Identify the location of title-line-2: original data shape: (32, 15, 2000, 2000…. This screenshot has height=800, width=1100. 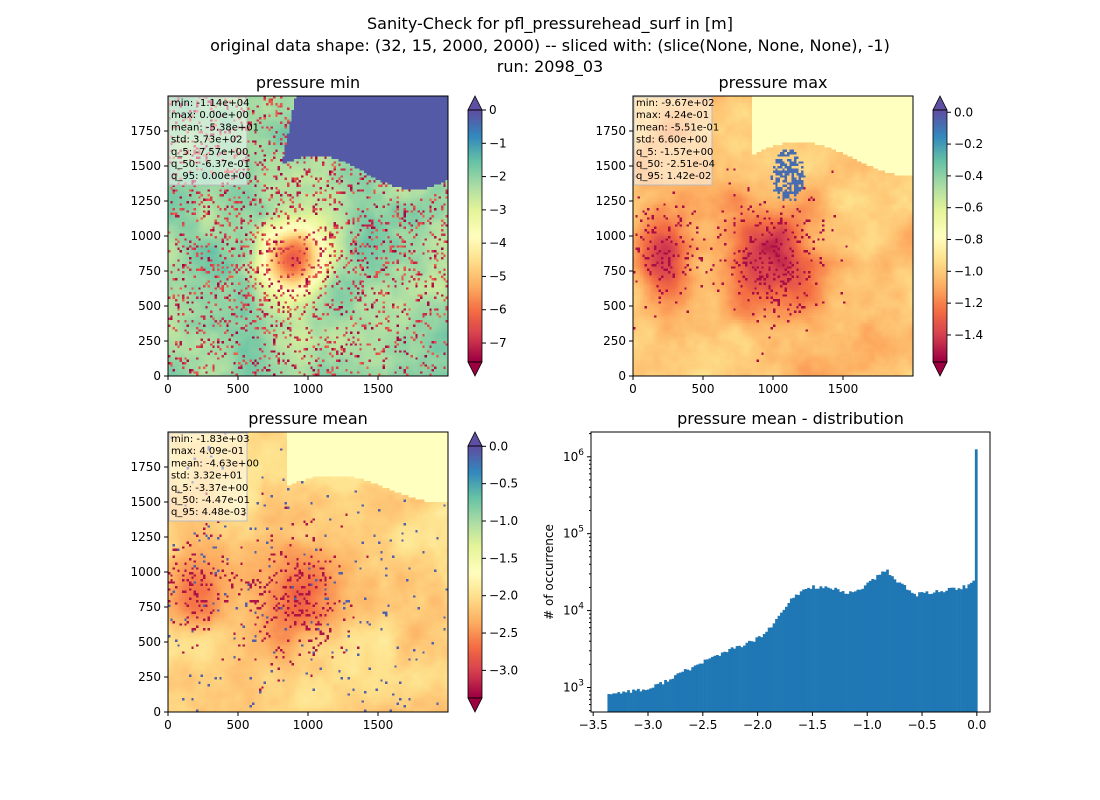
(550, 45).